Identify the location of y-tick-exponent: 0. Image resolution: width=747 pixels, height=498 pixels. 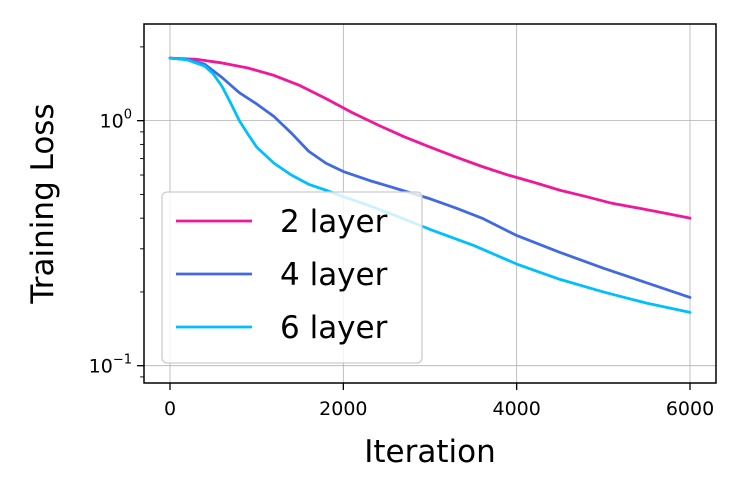
(128, 115).